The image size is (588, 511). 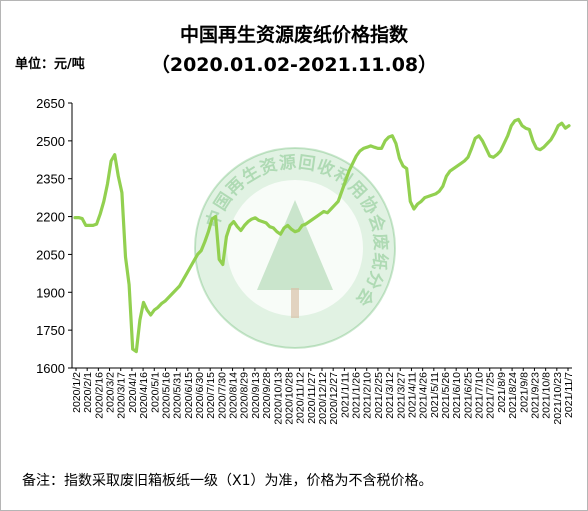 What do you see at coordinates (368, 395) in the screenshot?
I see `x-tick-label: 2021/2/10` at bounding box center [368, 395].